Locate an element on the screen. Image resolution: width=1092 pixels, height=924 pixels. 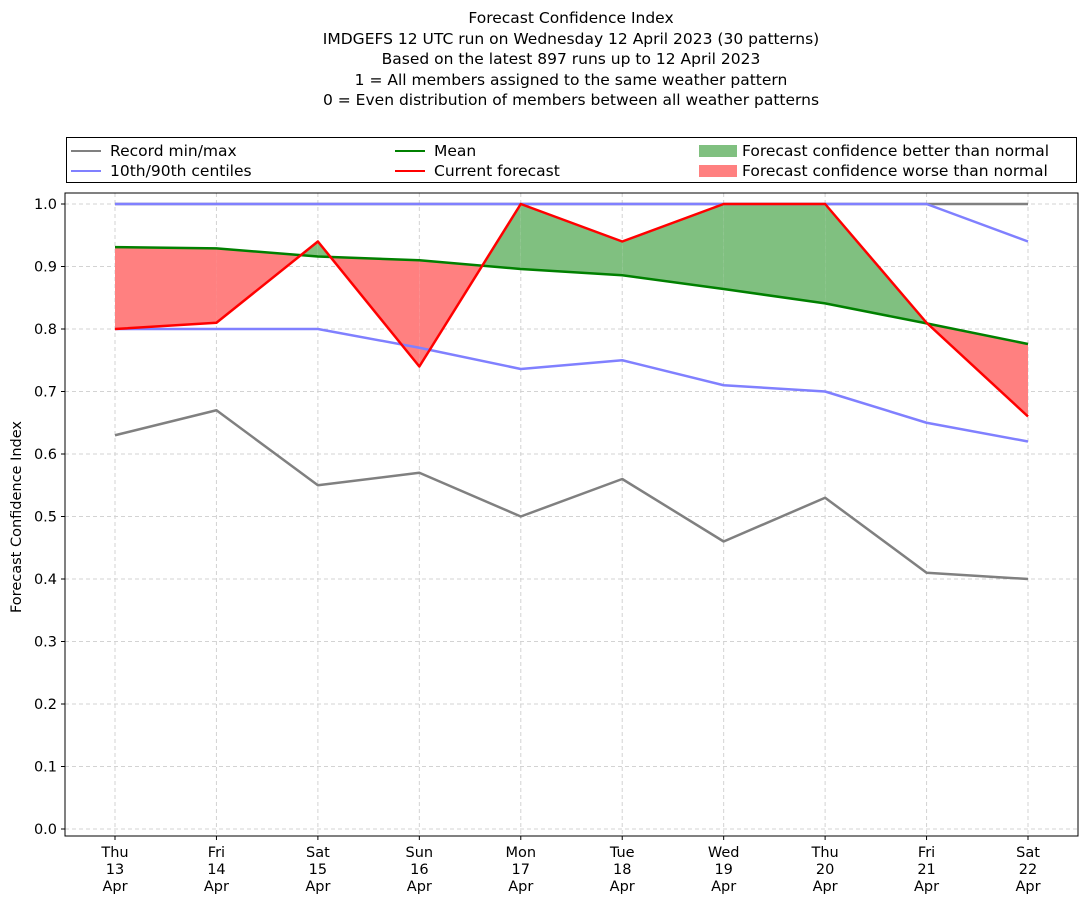
legend-label-record: Record min/max is located at coordinates (173, 151).